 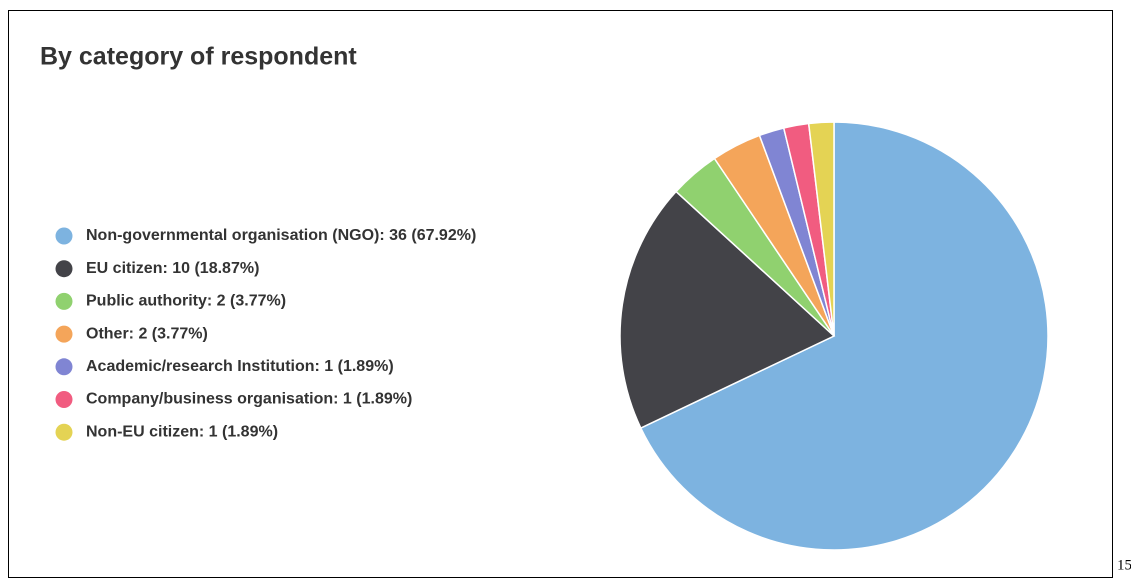 I want to click on legend-label: Other: 2 (3.77%), so click(x=147, y=333).